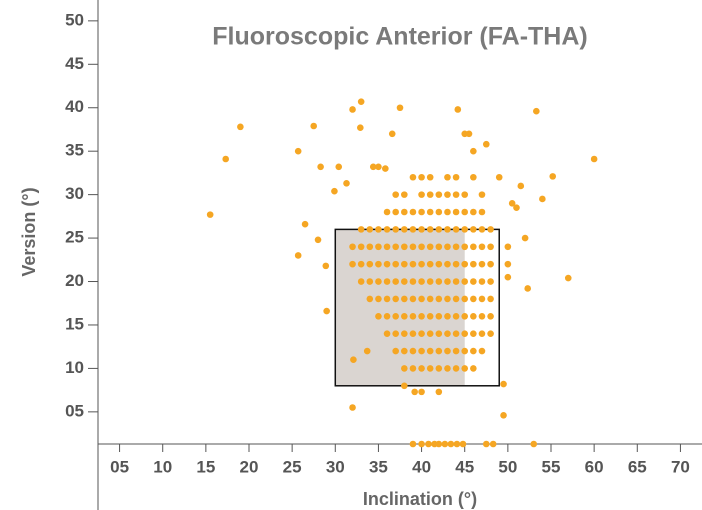 The height and width of the screenshot is (510, 702). Describe the element at coordinates (464, 466) in the screenshot. I see `x-tick-label: 45` at that location.